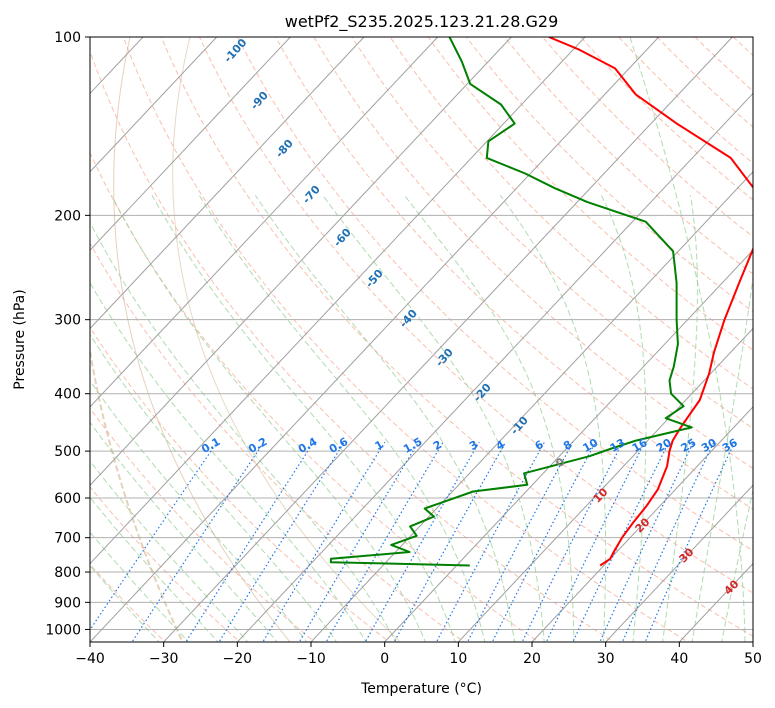 Image resolution: width=775 pixels, height=708 pixels. What do you see at coordinates (67, 452) in the screenshot?
I see `y-tick-label: 500` at bounding box center [67, 452].